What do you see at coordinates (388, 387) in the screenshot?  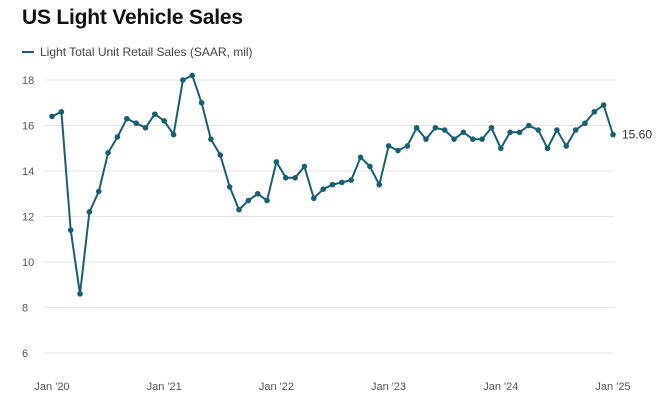 I see `x-tick-label: Jan '23` at bounding box center [388, 387].